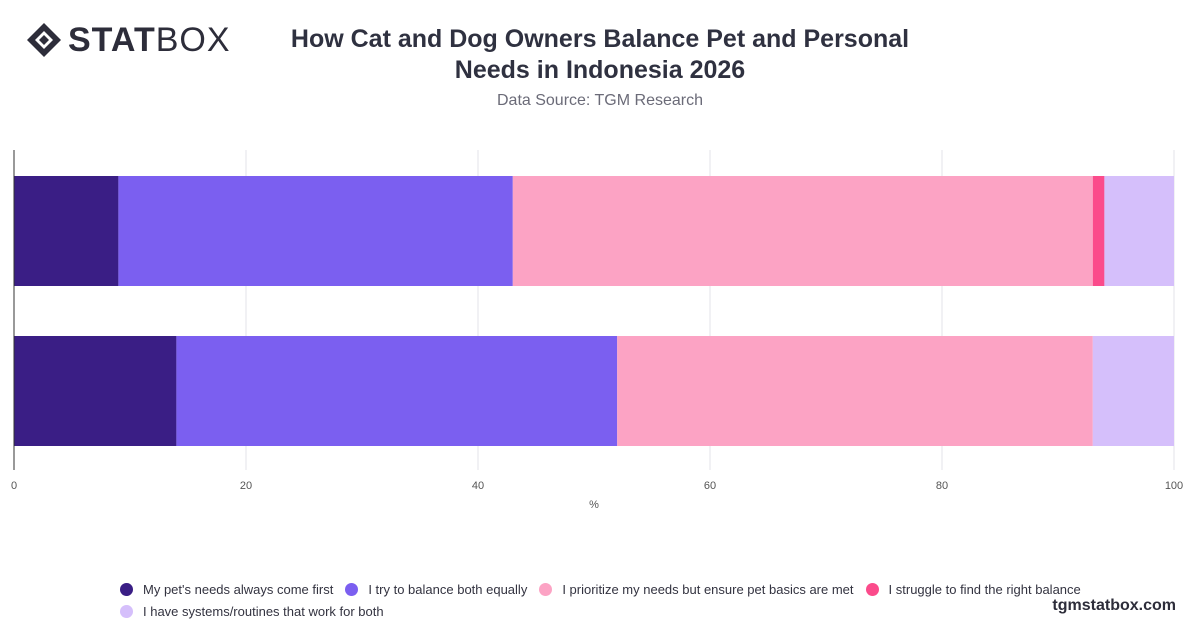  What do you see at coordinates (246, 486) in the screenshot?
I see `x-tick-label: 20` at bounding box center [246, 486].